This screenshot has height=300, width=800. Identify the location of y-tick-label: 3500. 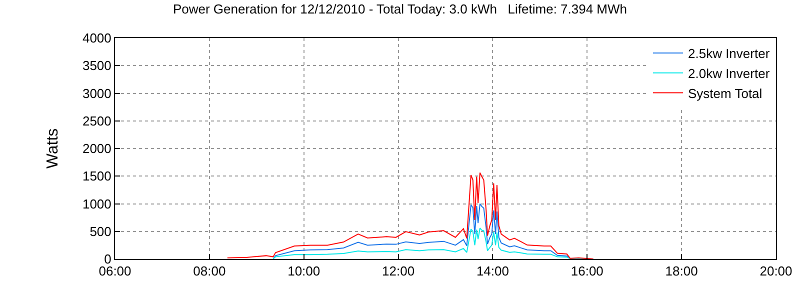
(97, 66).